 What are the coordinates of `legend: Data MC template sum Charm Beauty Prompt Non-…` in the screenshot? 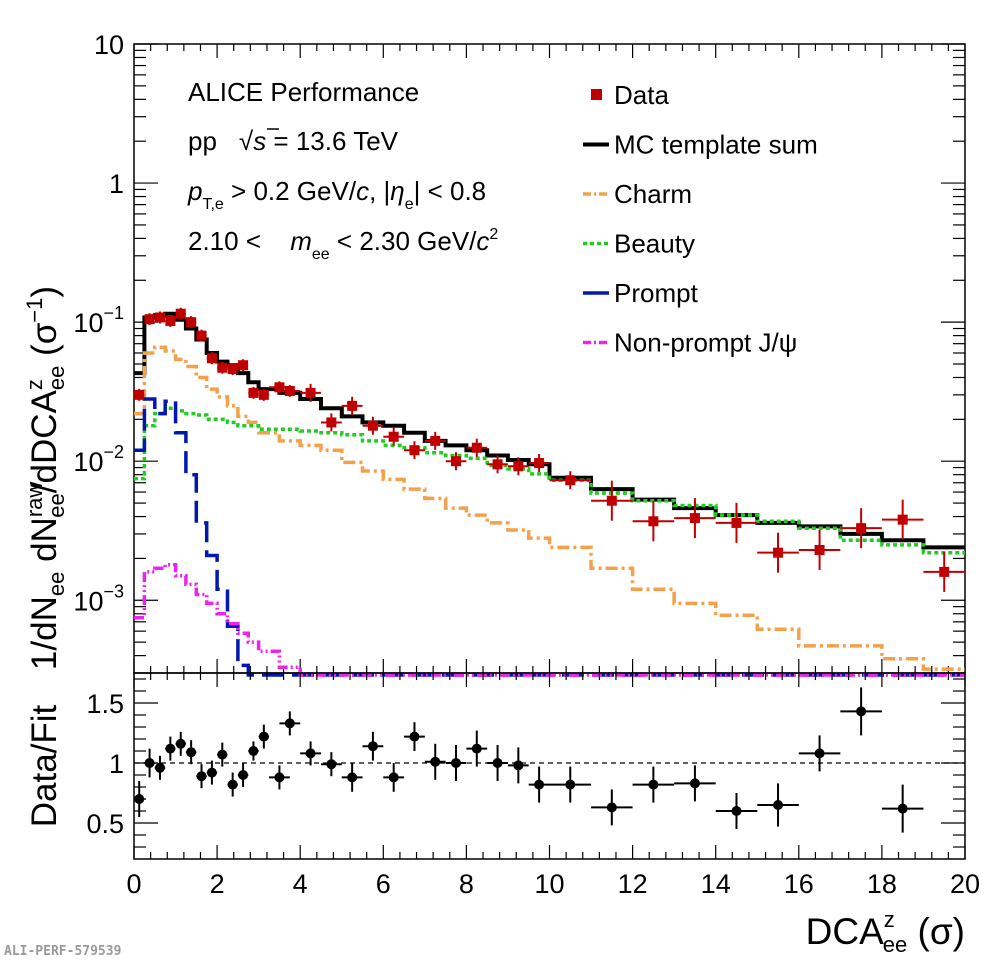 It's located at (700, 219).